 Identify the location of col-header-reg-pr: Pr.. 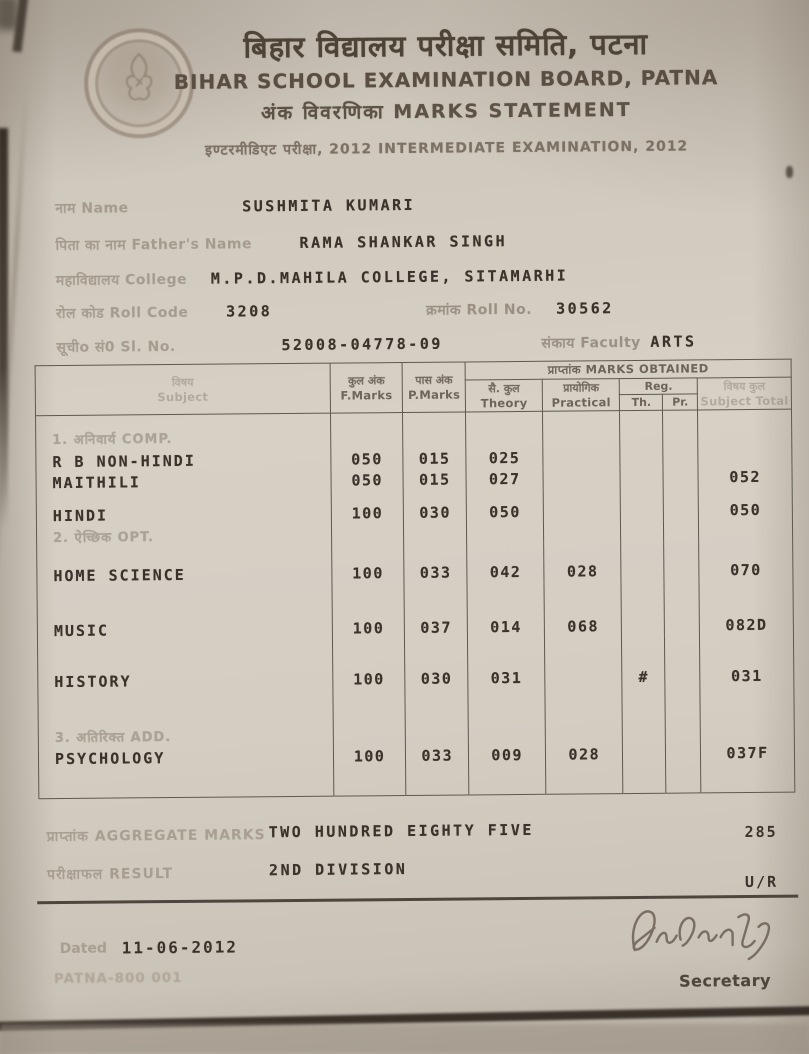
(680, 402).